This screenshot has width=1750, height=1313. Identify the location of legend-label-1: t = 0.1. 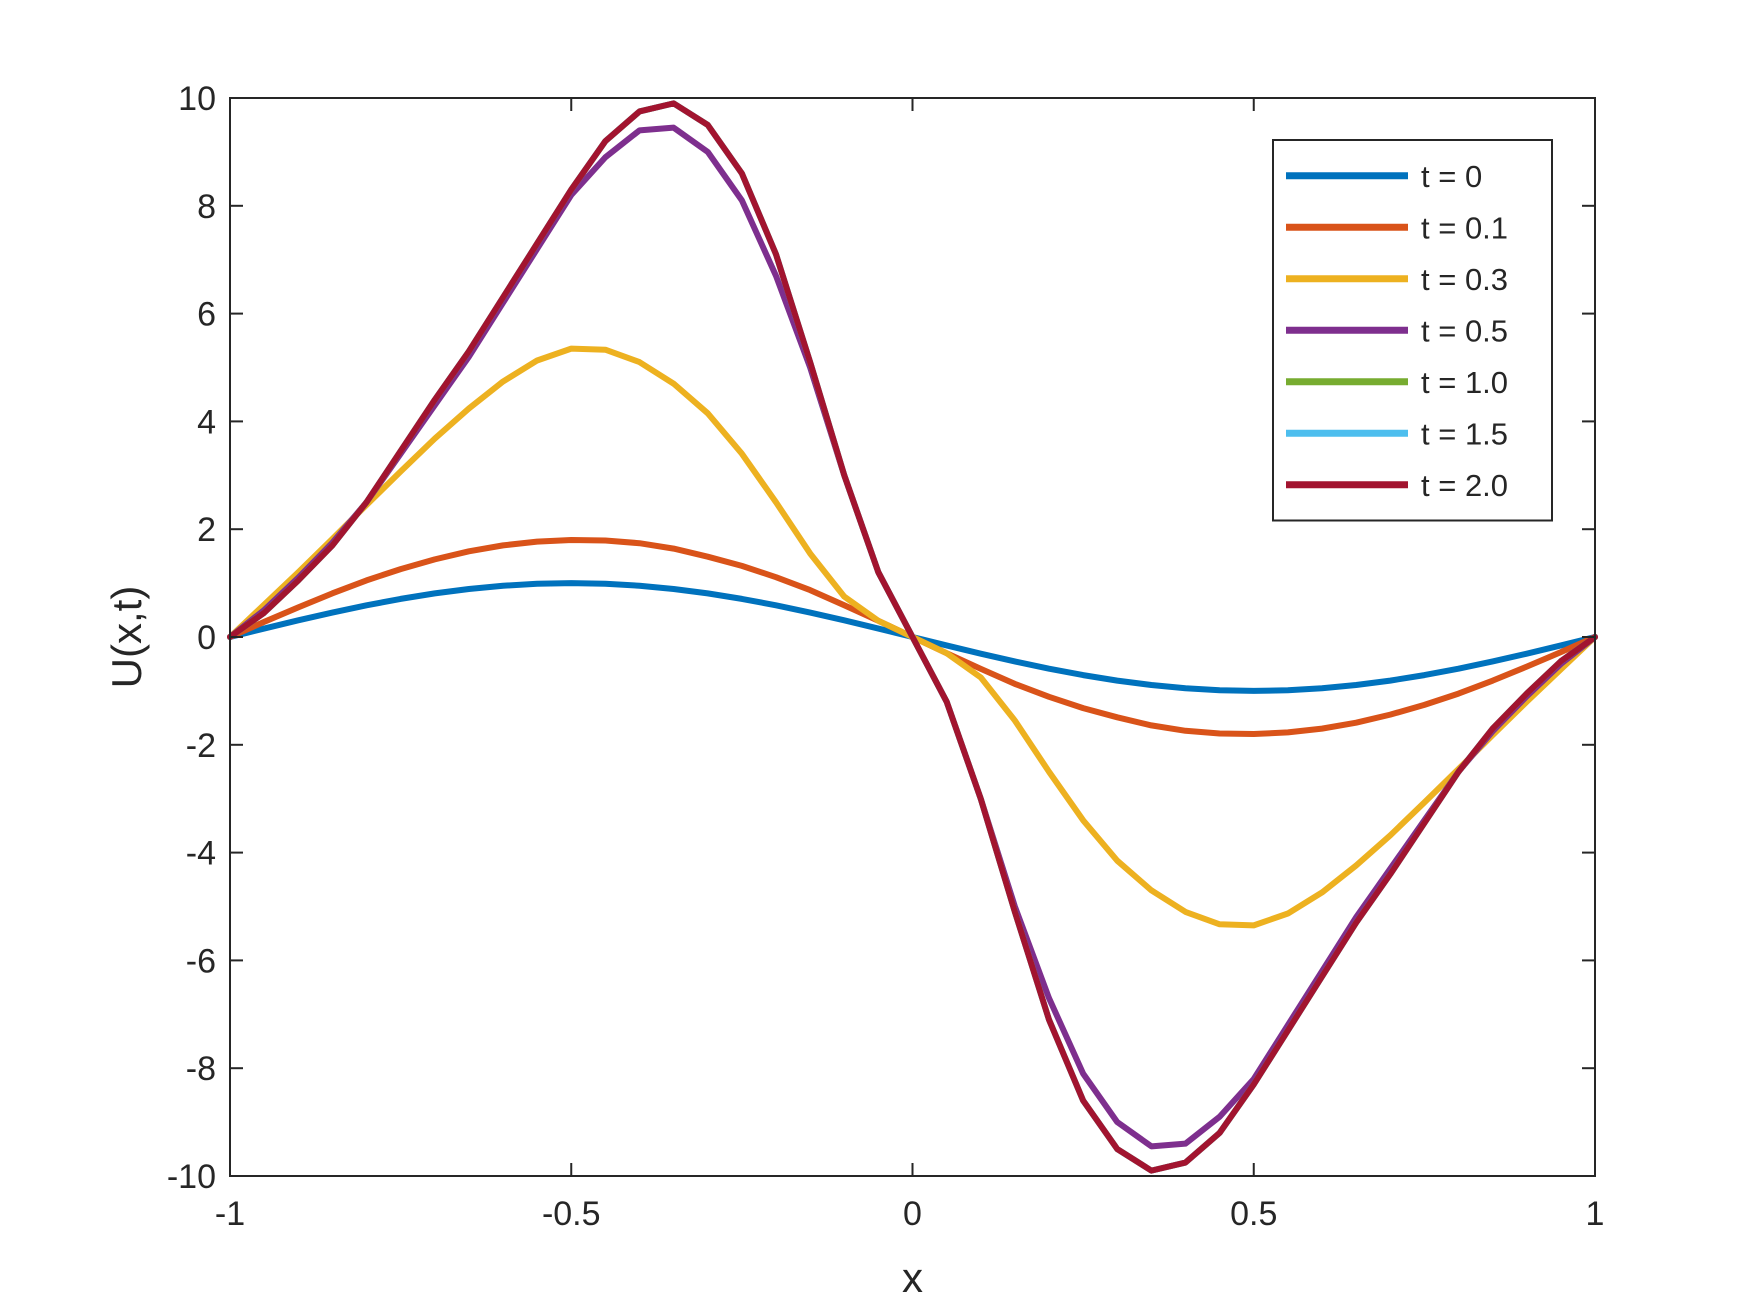
(1464, 227).